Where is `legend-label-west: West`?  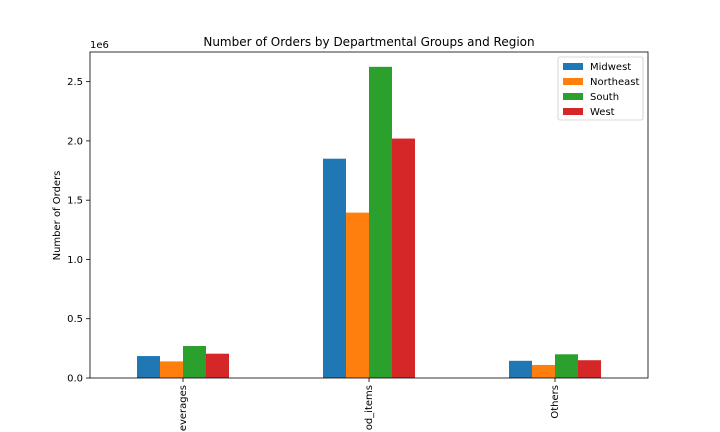
legend-label-west: West is located at coordinates (602, 112).